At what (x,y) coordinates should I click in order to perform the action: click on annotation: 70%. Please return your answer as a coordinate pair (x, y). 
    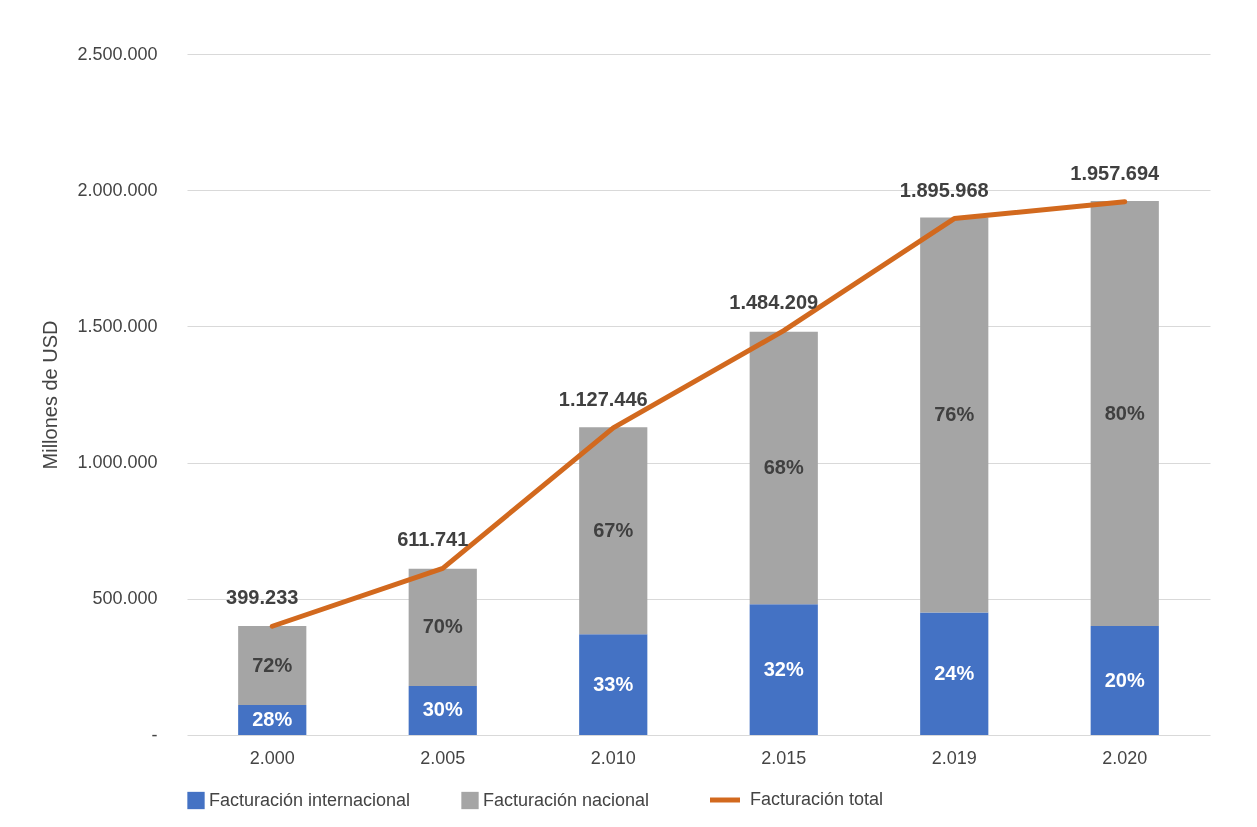
    Looking at the image, I should click on (442, 626).